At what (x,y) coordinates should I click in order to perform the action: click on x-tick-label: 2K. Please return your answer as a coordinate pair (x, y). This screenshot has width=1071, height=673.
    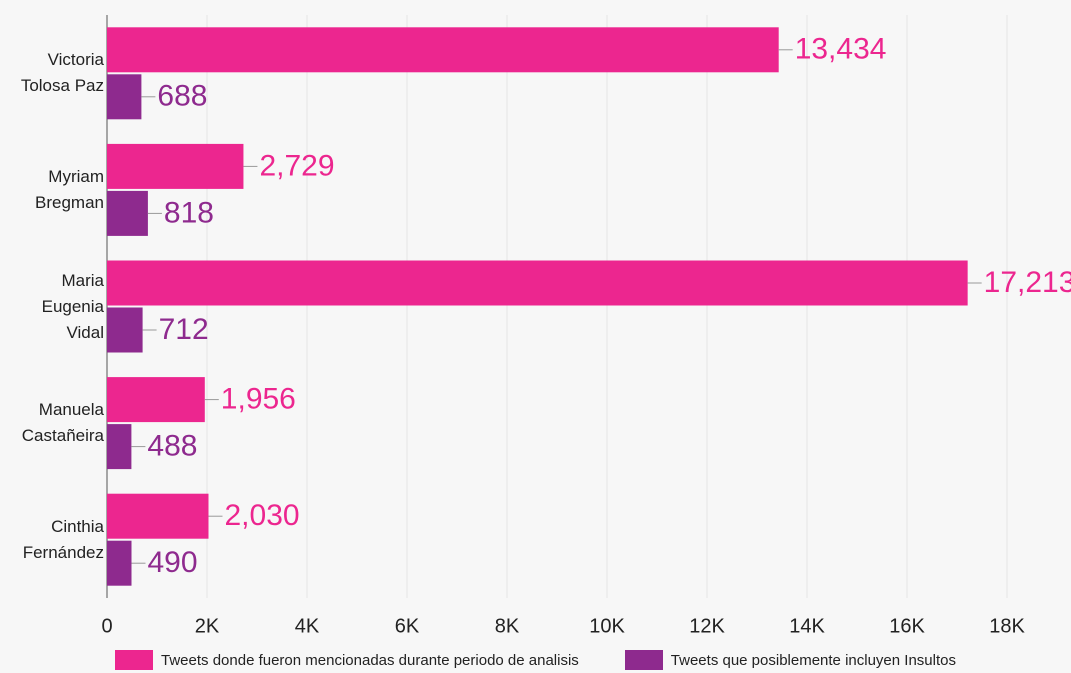
    Looking at the image, I should click on (207, 626).